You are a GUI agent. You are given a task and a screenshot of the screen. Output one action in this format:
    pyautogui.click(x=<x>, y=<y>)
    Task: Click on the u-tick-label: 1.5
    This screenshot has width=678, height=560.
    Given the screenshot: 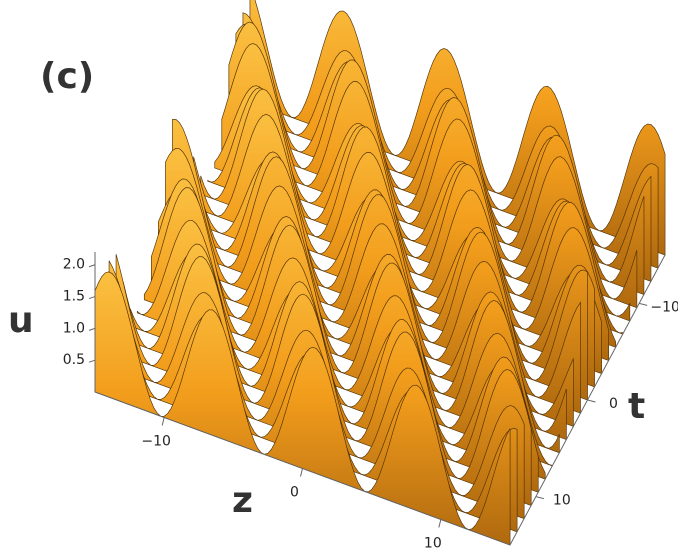 What is the action you would take?
    pyautogui.click(x=74, y=297)
    